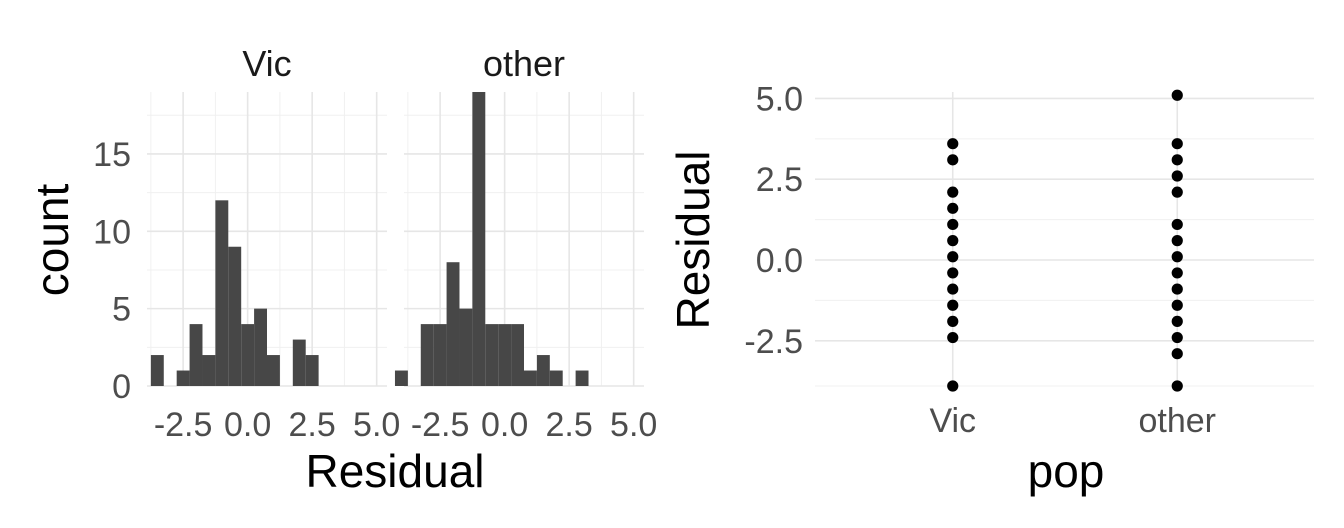 The height and width of the screenshot is (528, 1344). What do you see at coordinates (121, 310) in the screenshot?
I see `y-tick-label: 5` at bounding box center [121, 310].